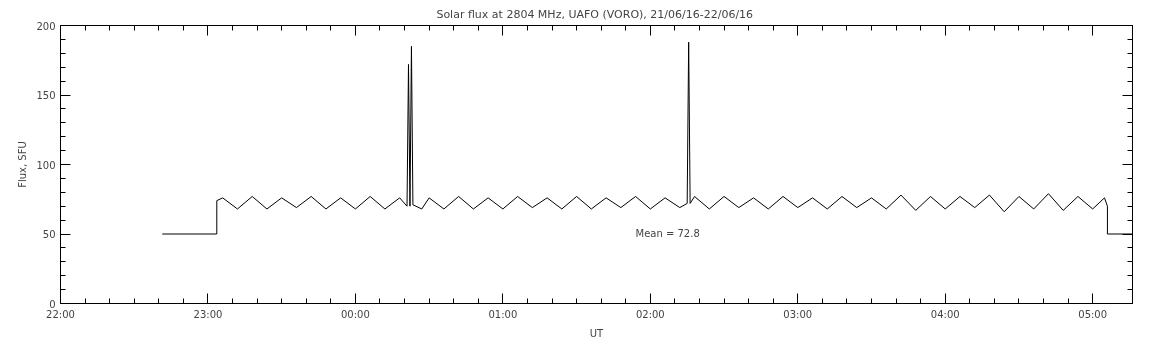 The image size is (1152, 345). I want to click on x-tick-label: 05:00, so click(1093, 314).